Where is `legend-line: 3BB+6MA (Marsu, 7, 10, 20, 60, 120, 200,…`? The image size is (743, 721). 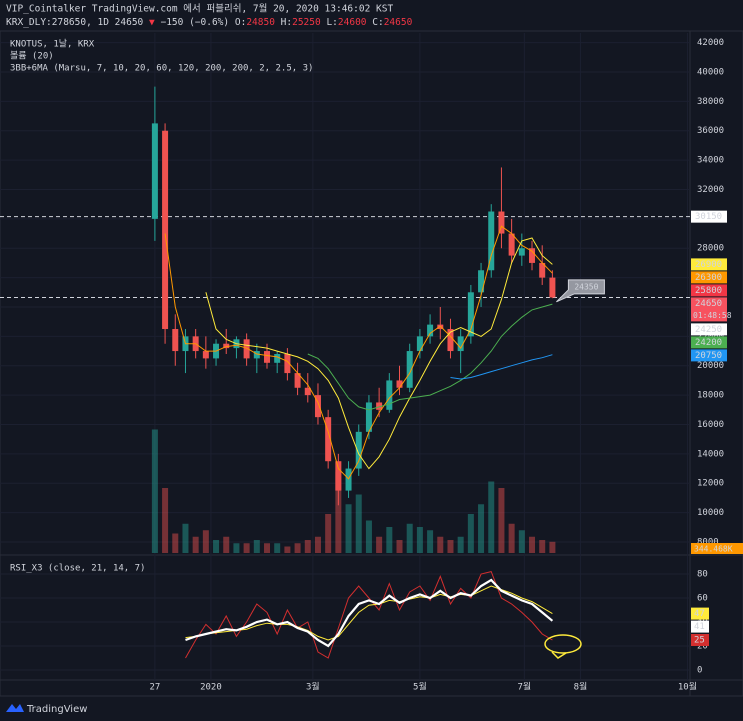 legend-line: 3BB+6MA (Marsu, 7, 10, 20, 60, 120, 200,… is located at coordinates (161, 69).